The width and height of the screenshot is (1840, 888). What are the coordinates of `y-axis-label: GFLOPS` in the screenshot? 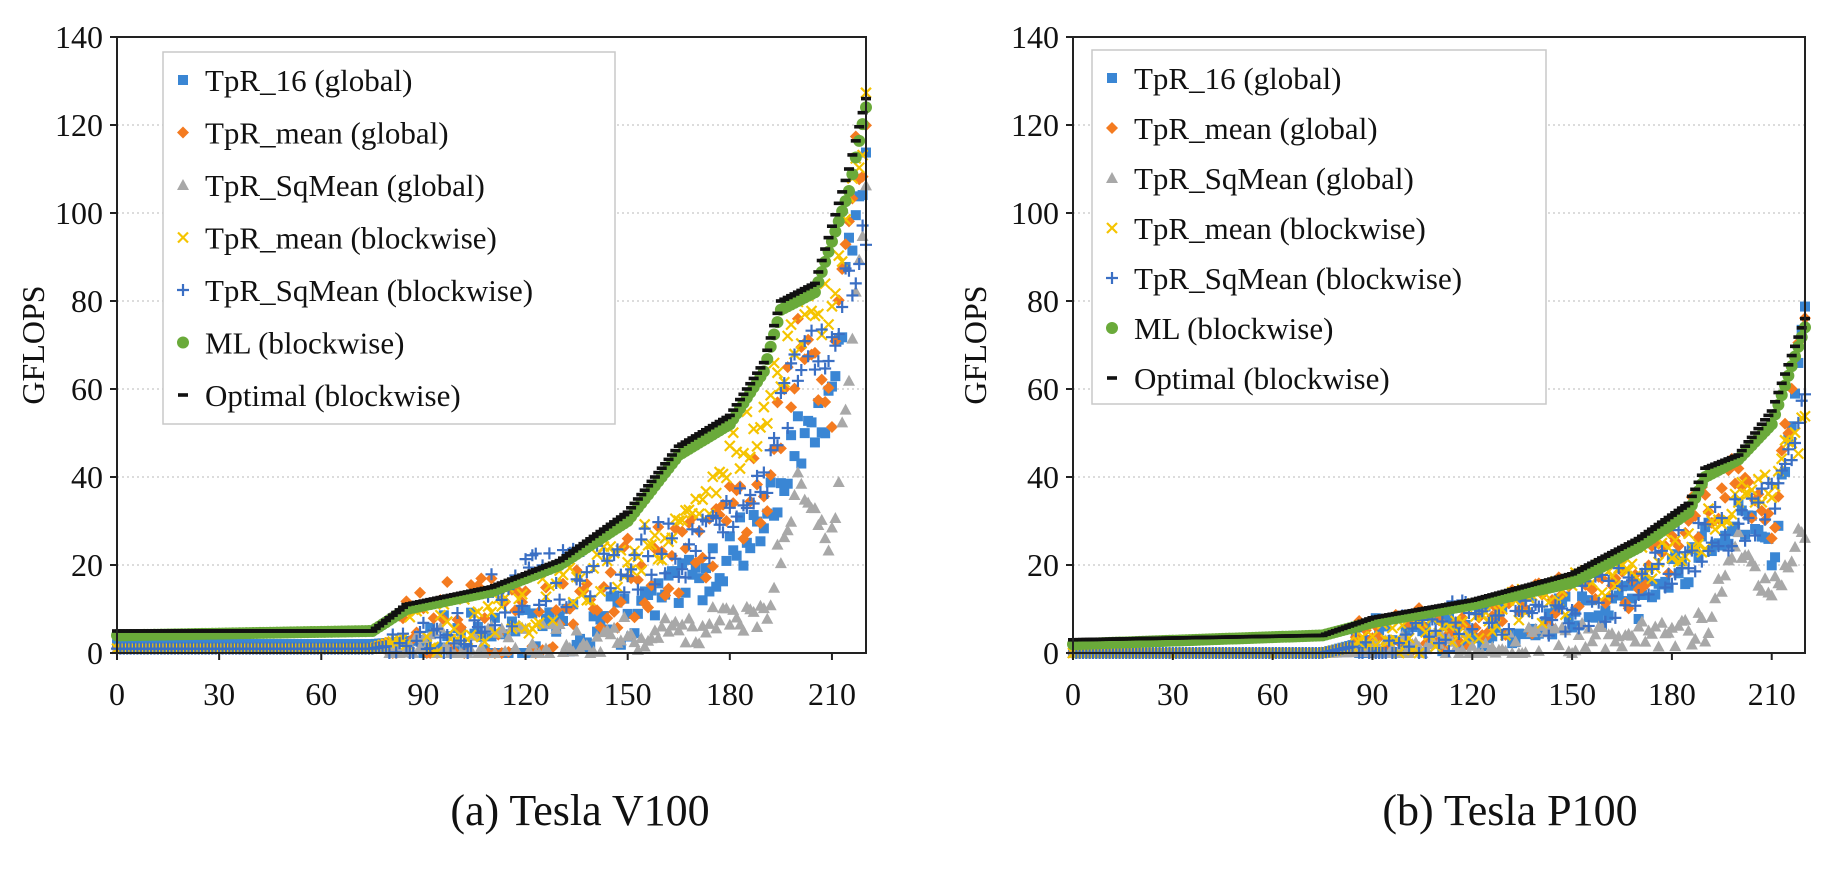 It's located at (975, 344).